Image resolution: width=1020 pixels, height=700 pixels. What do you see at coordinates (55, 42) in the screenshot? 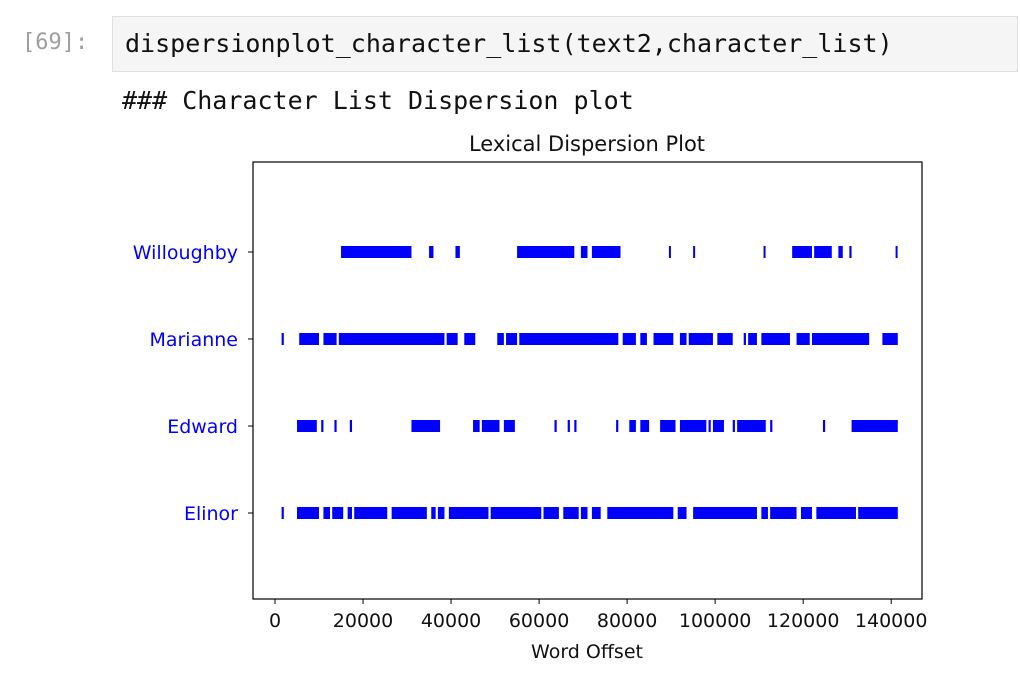
I see `cell-prompt: [69]:` at bounding box center [55, 42].